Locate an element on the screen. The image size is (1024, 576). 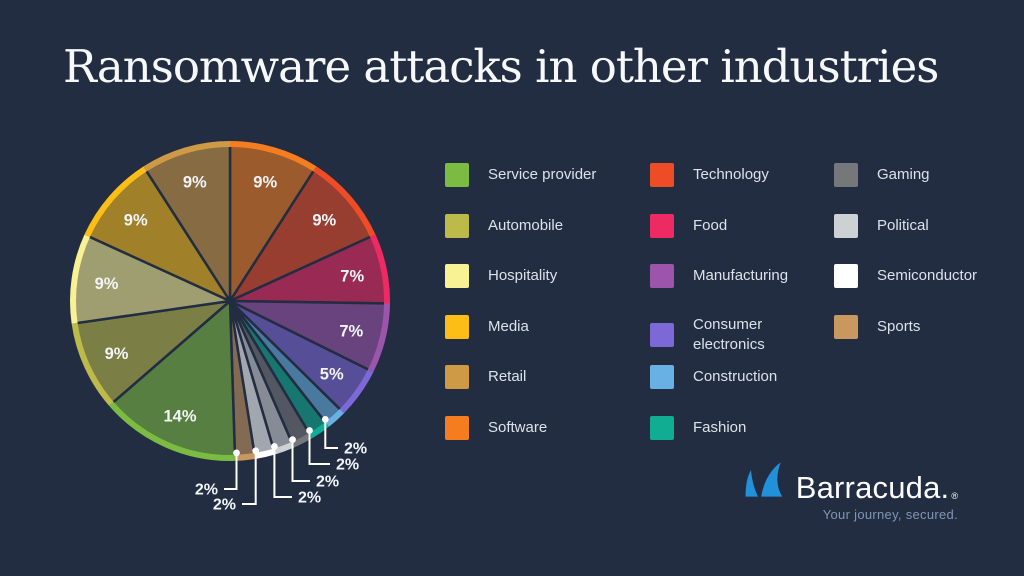
pie-rim-sports is located at coordinates (245, 457).